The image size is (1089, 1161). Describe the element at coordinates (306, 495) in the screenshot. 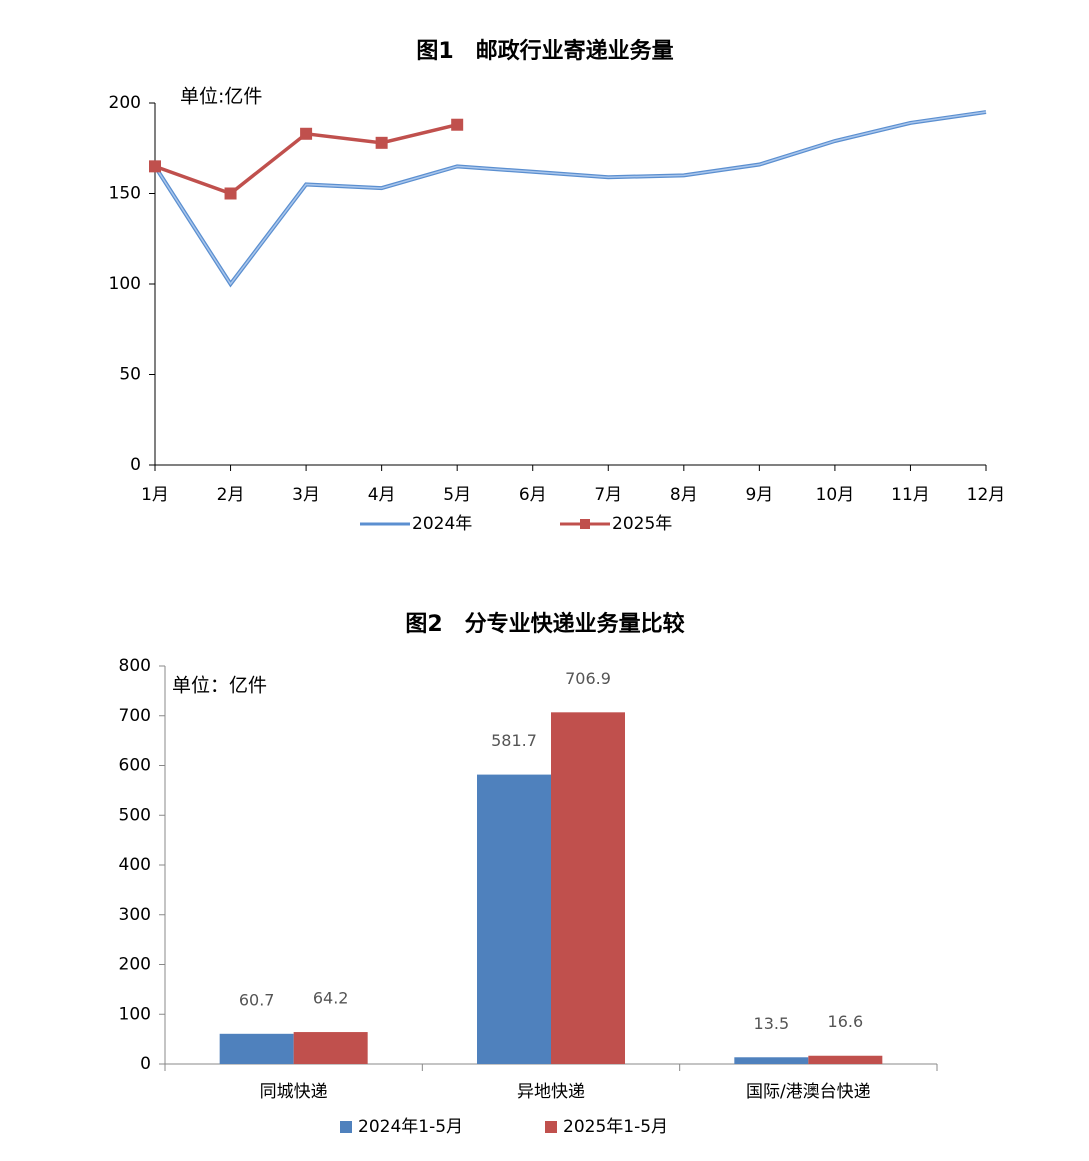

I see `x-tick-label: 3月` at that location.